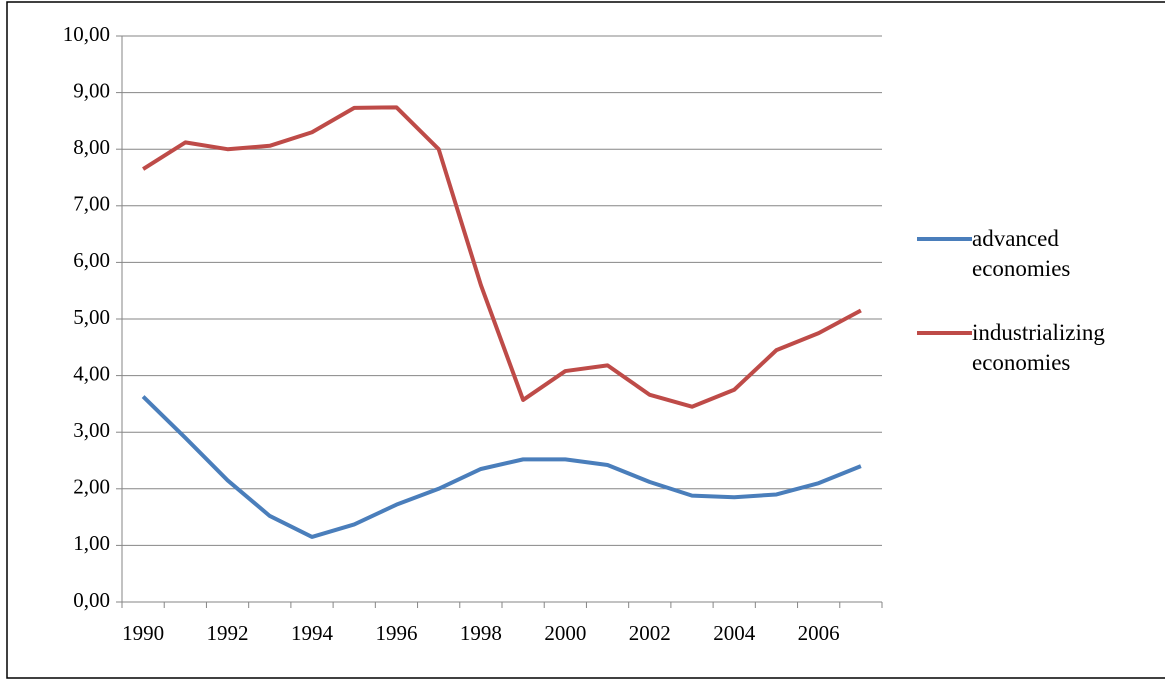 The image size is (1165, 684). Describe the element at coordinates (86, 34) in the screenshot. I see `y-tick-label: 10,00` at that location.